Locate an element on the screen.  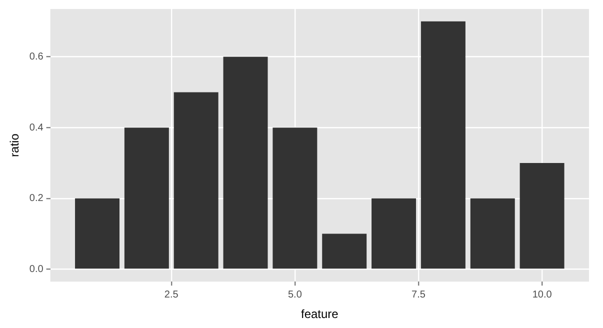
y-tick-label: 0.0 is located at coordinates (36, 269).